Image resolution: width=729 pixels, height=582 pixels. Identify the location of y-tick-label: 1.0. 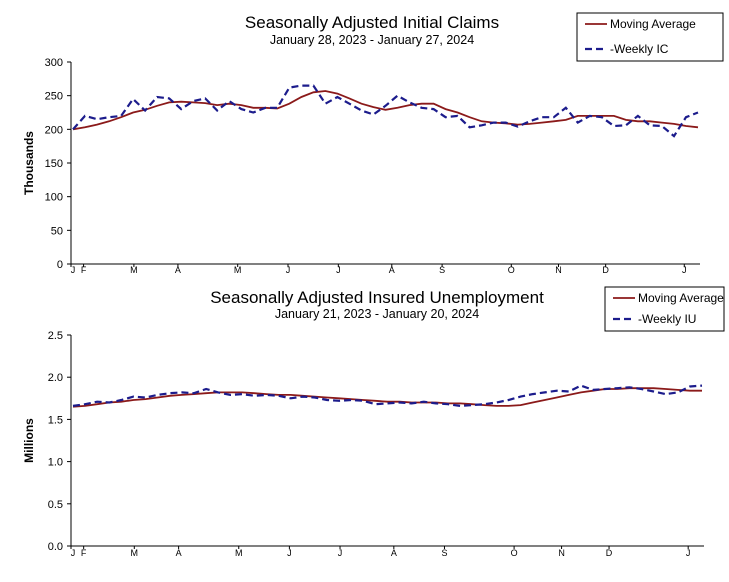
(55, 463).